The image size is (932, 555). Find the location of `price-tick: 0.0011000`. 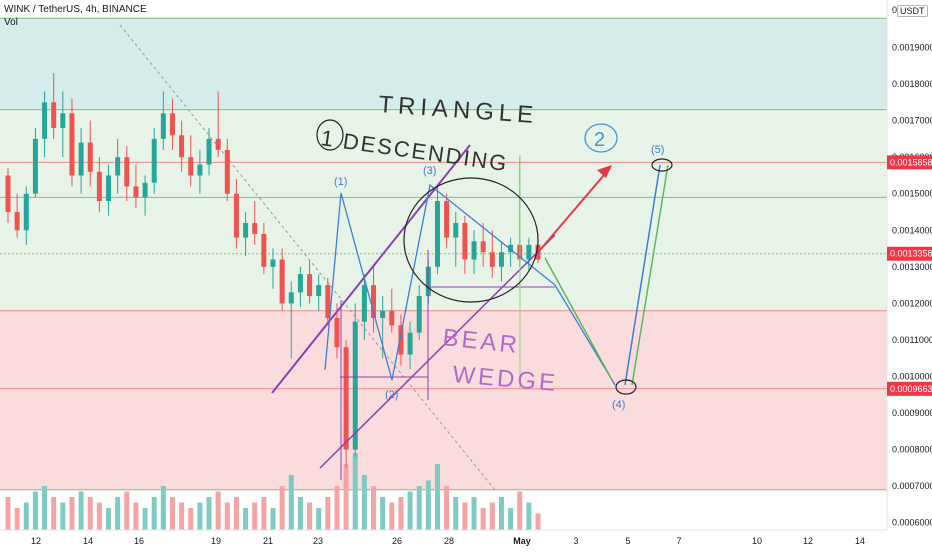

price-tick: 0.0011000 is located at coordinates (912, 340).